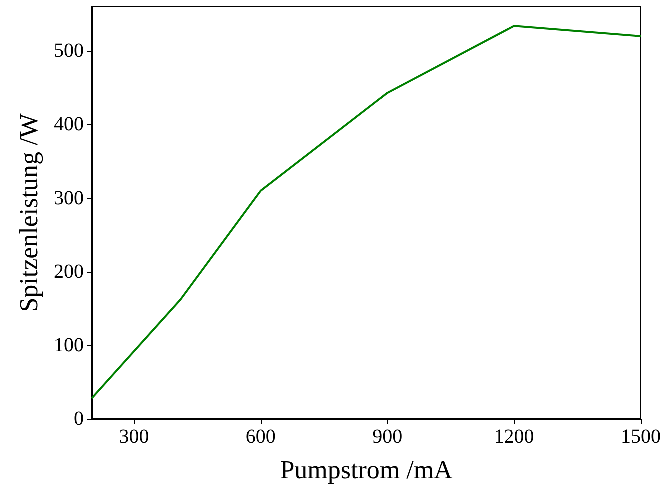 The image size is (667, 488). What do you see at coordinates (69, 345) in the screenshot?
I see `y-tick-label: 100` at bounding box center [69, 345].